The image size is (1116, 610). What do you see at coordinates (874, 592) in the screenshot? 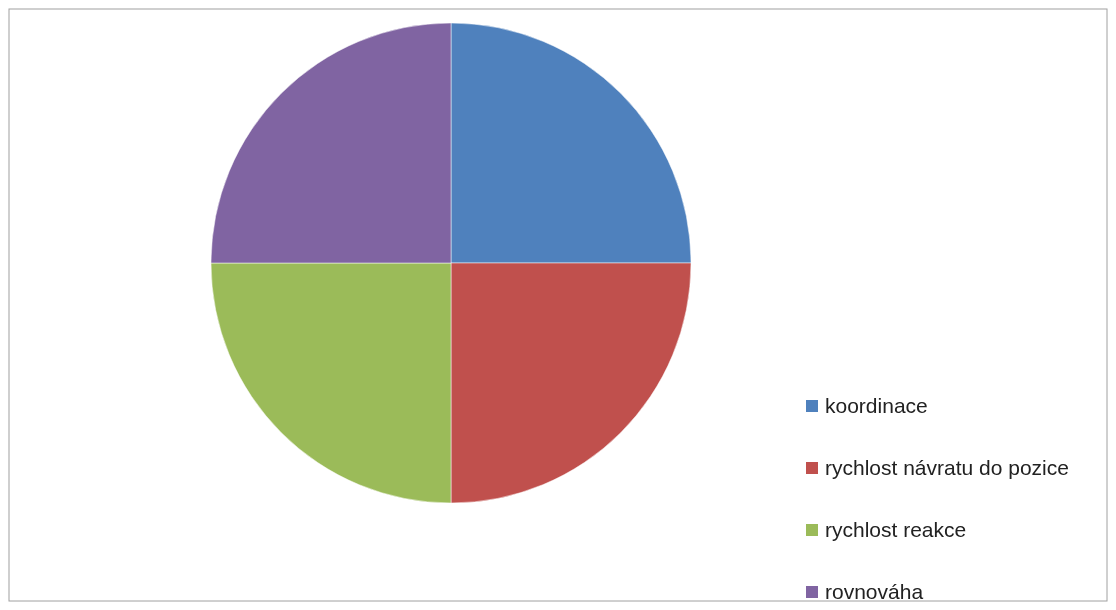
I see `legend-label: rovnováha` at bounding box center [874, 592].